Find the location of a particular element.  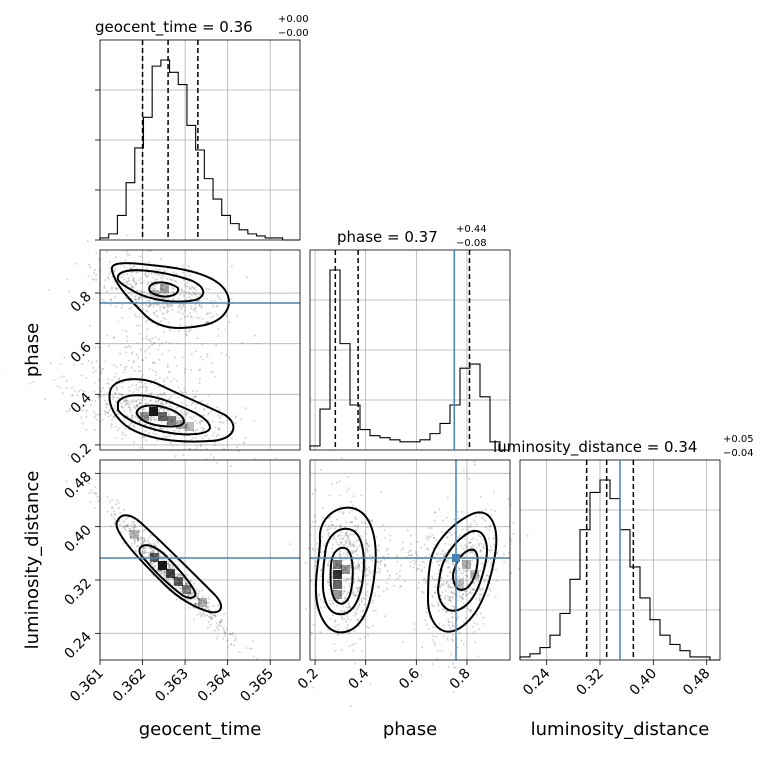

contour-left-mid is located at coordinates (343, 571).